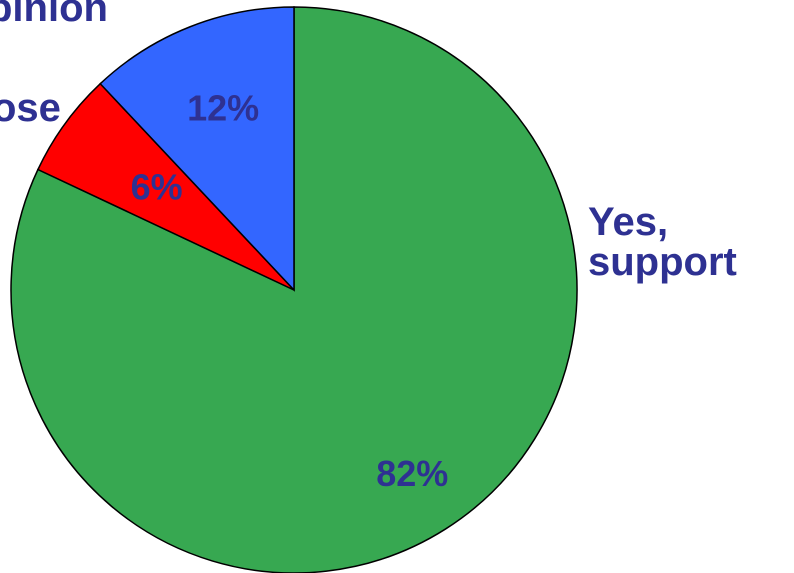  I want to click on pie-slice-value-label-2: 12%, so click(223, 108).